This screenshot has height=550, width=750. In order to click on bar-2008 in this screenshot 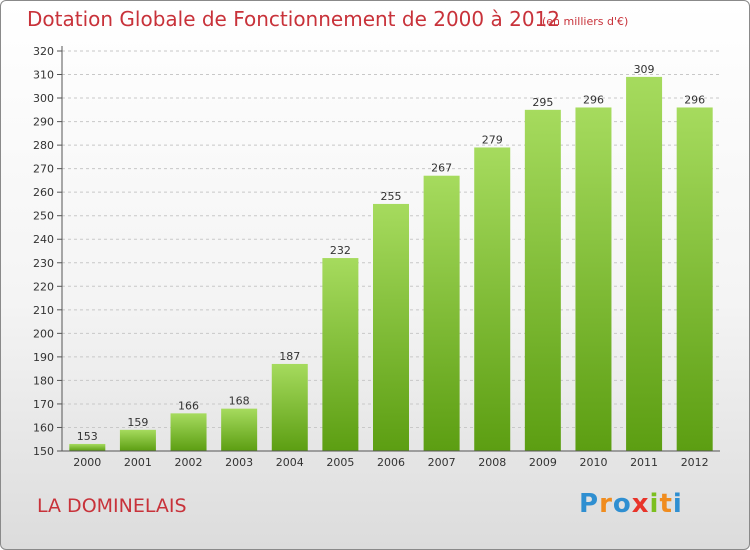, I will do `click(492, 299)`.